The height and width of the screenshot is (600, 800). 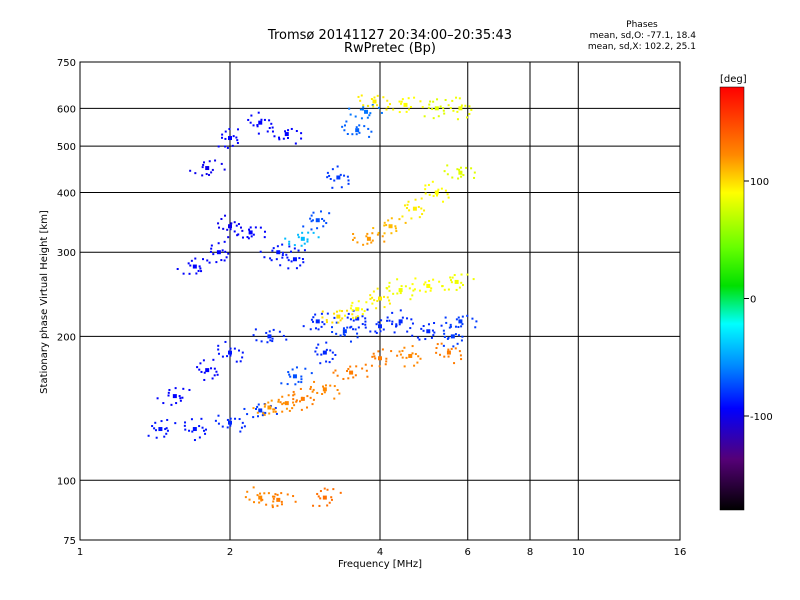 I want to click on y-tick-label: 75, so click(x=69, y=541).